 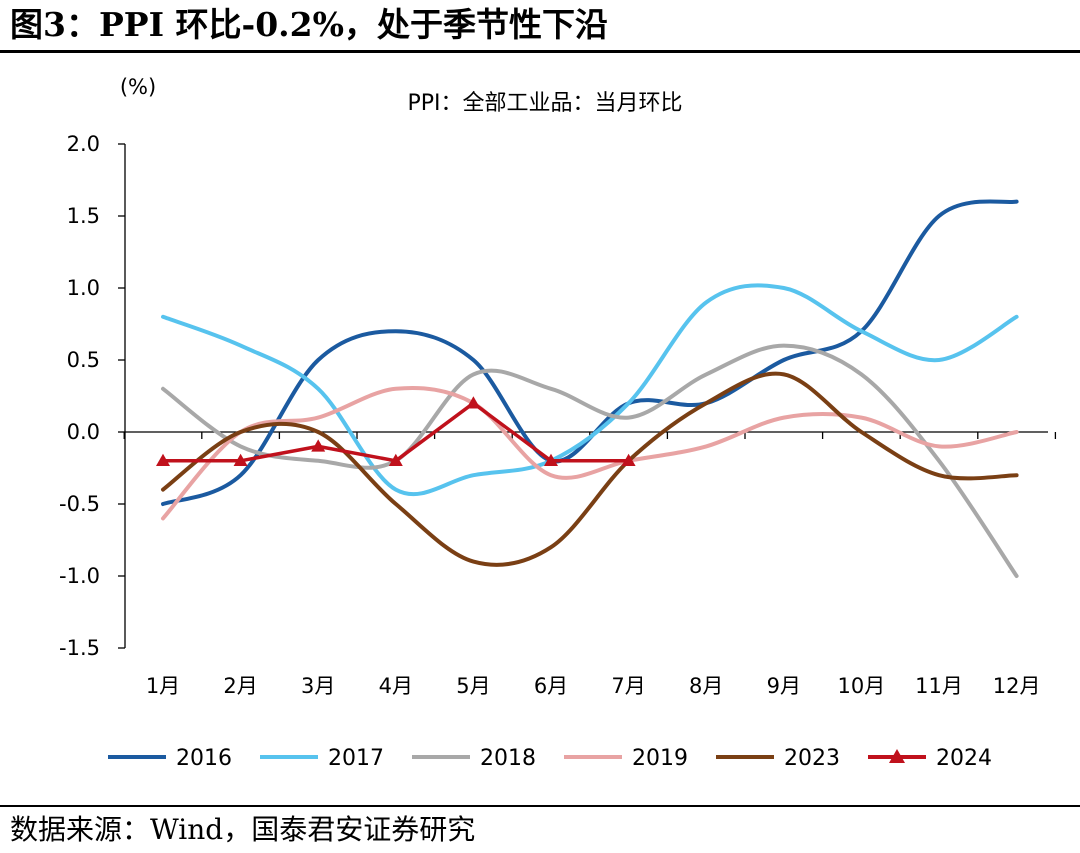 I want to click on source-divider, so click(x=540, y=806).